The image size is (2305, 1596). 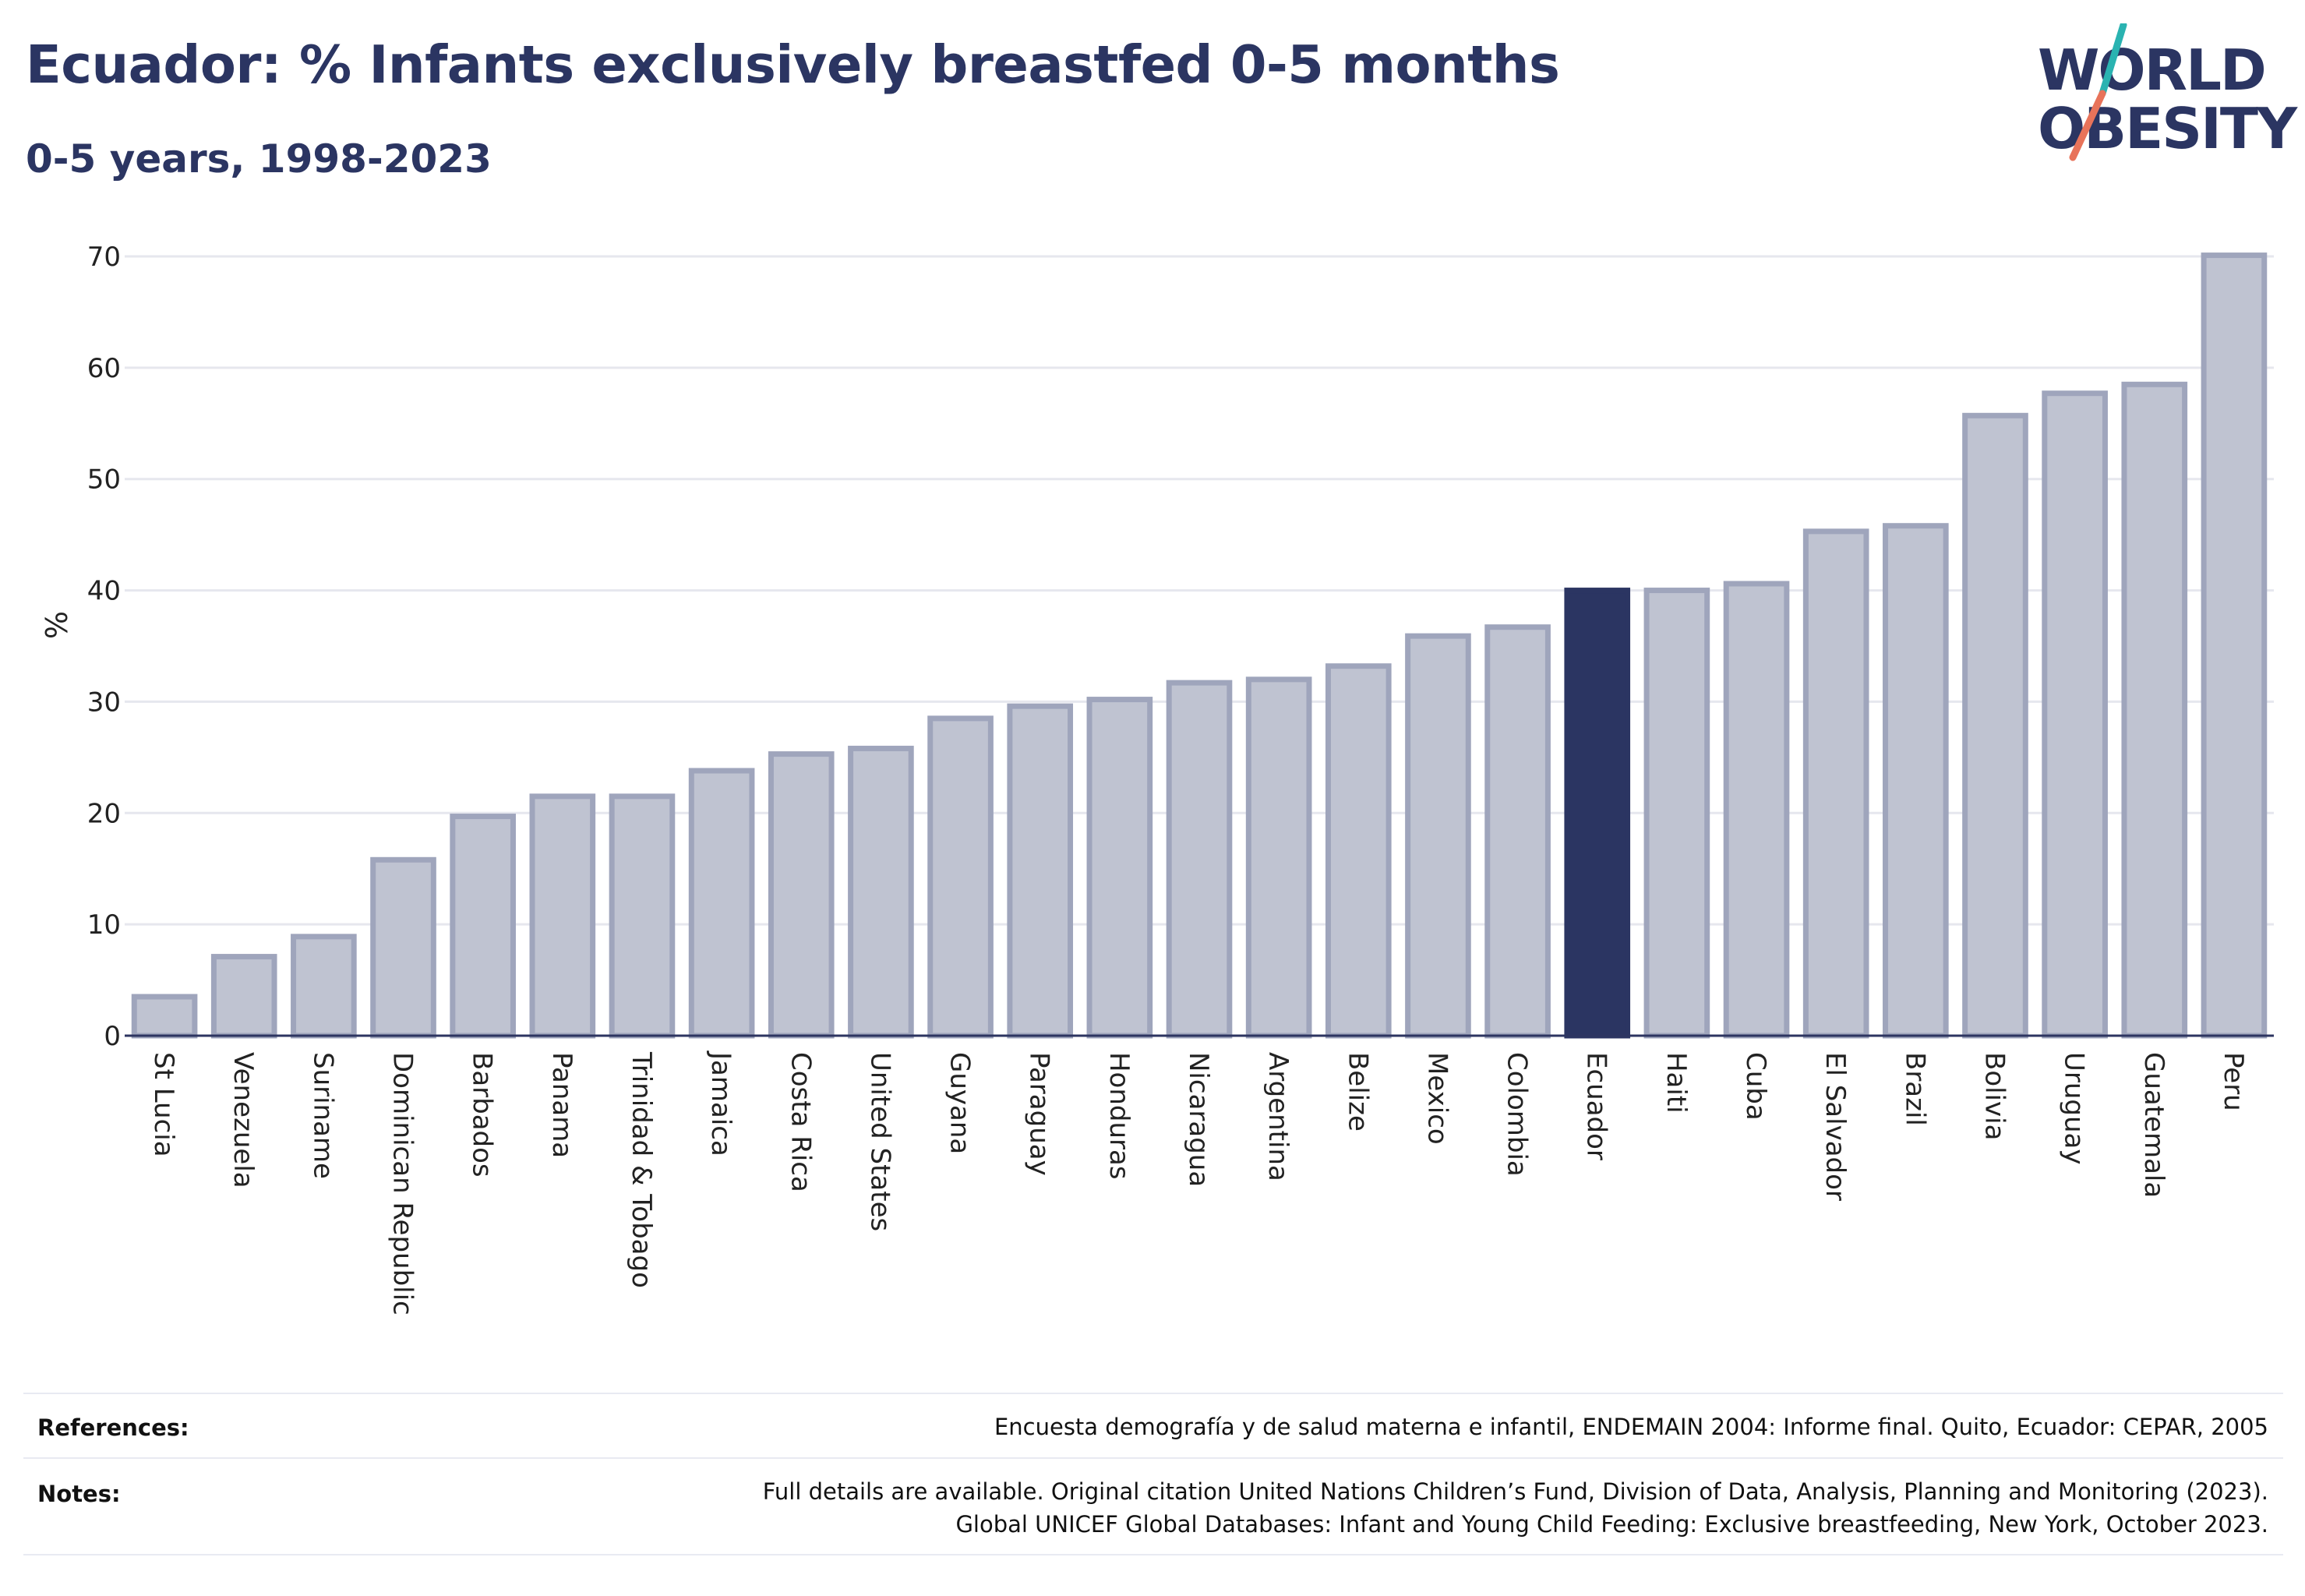 What do you see at coordinates (1153, 1554) in the screenshot?
I see `footer-divider-bottom` at bounding box center [1153, 1554].